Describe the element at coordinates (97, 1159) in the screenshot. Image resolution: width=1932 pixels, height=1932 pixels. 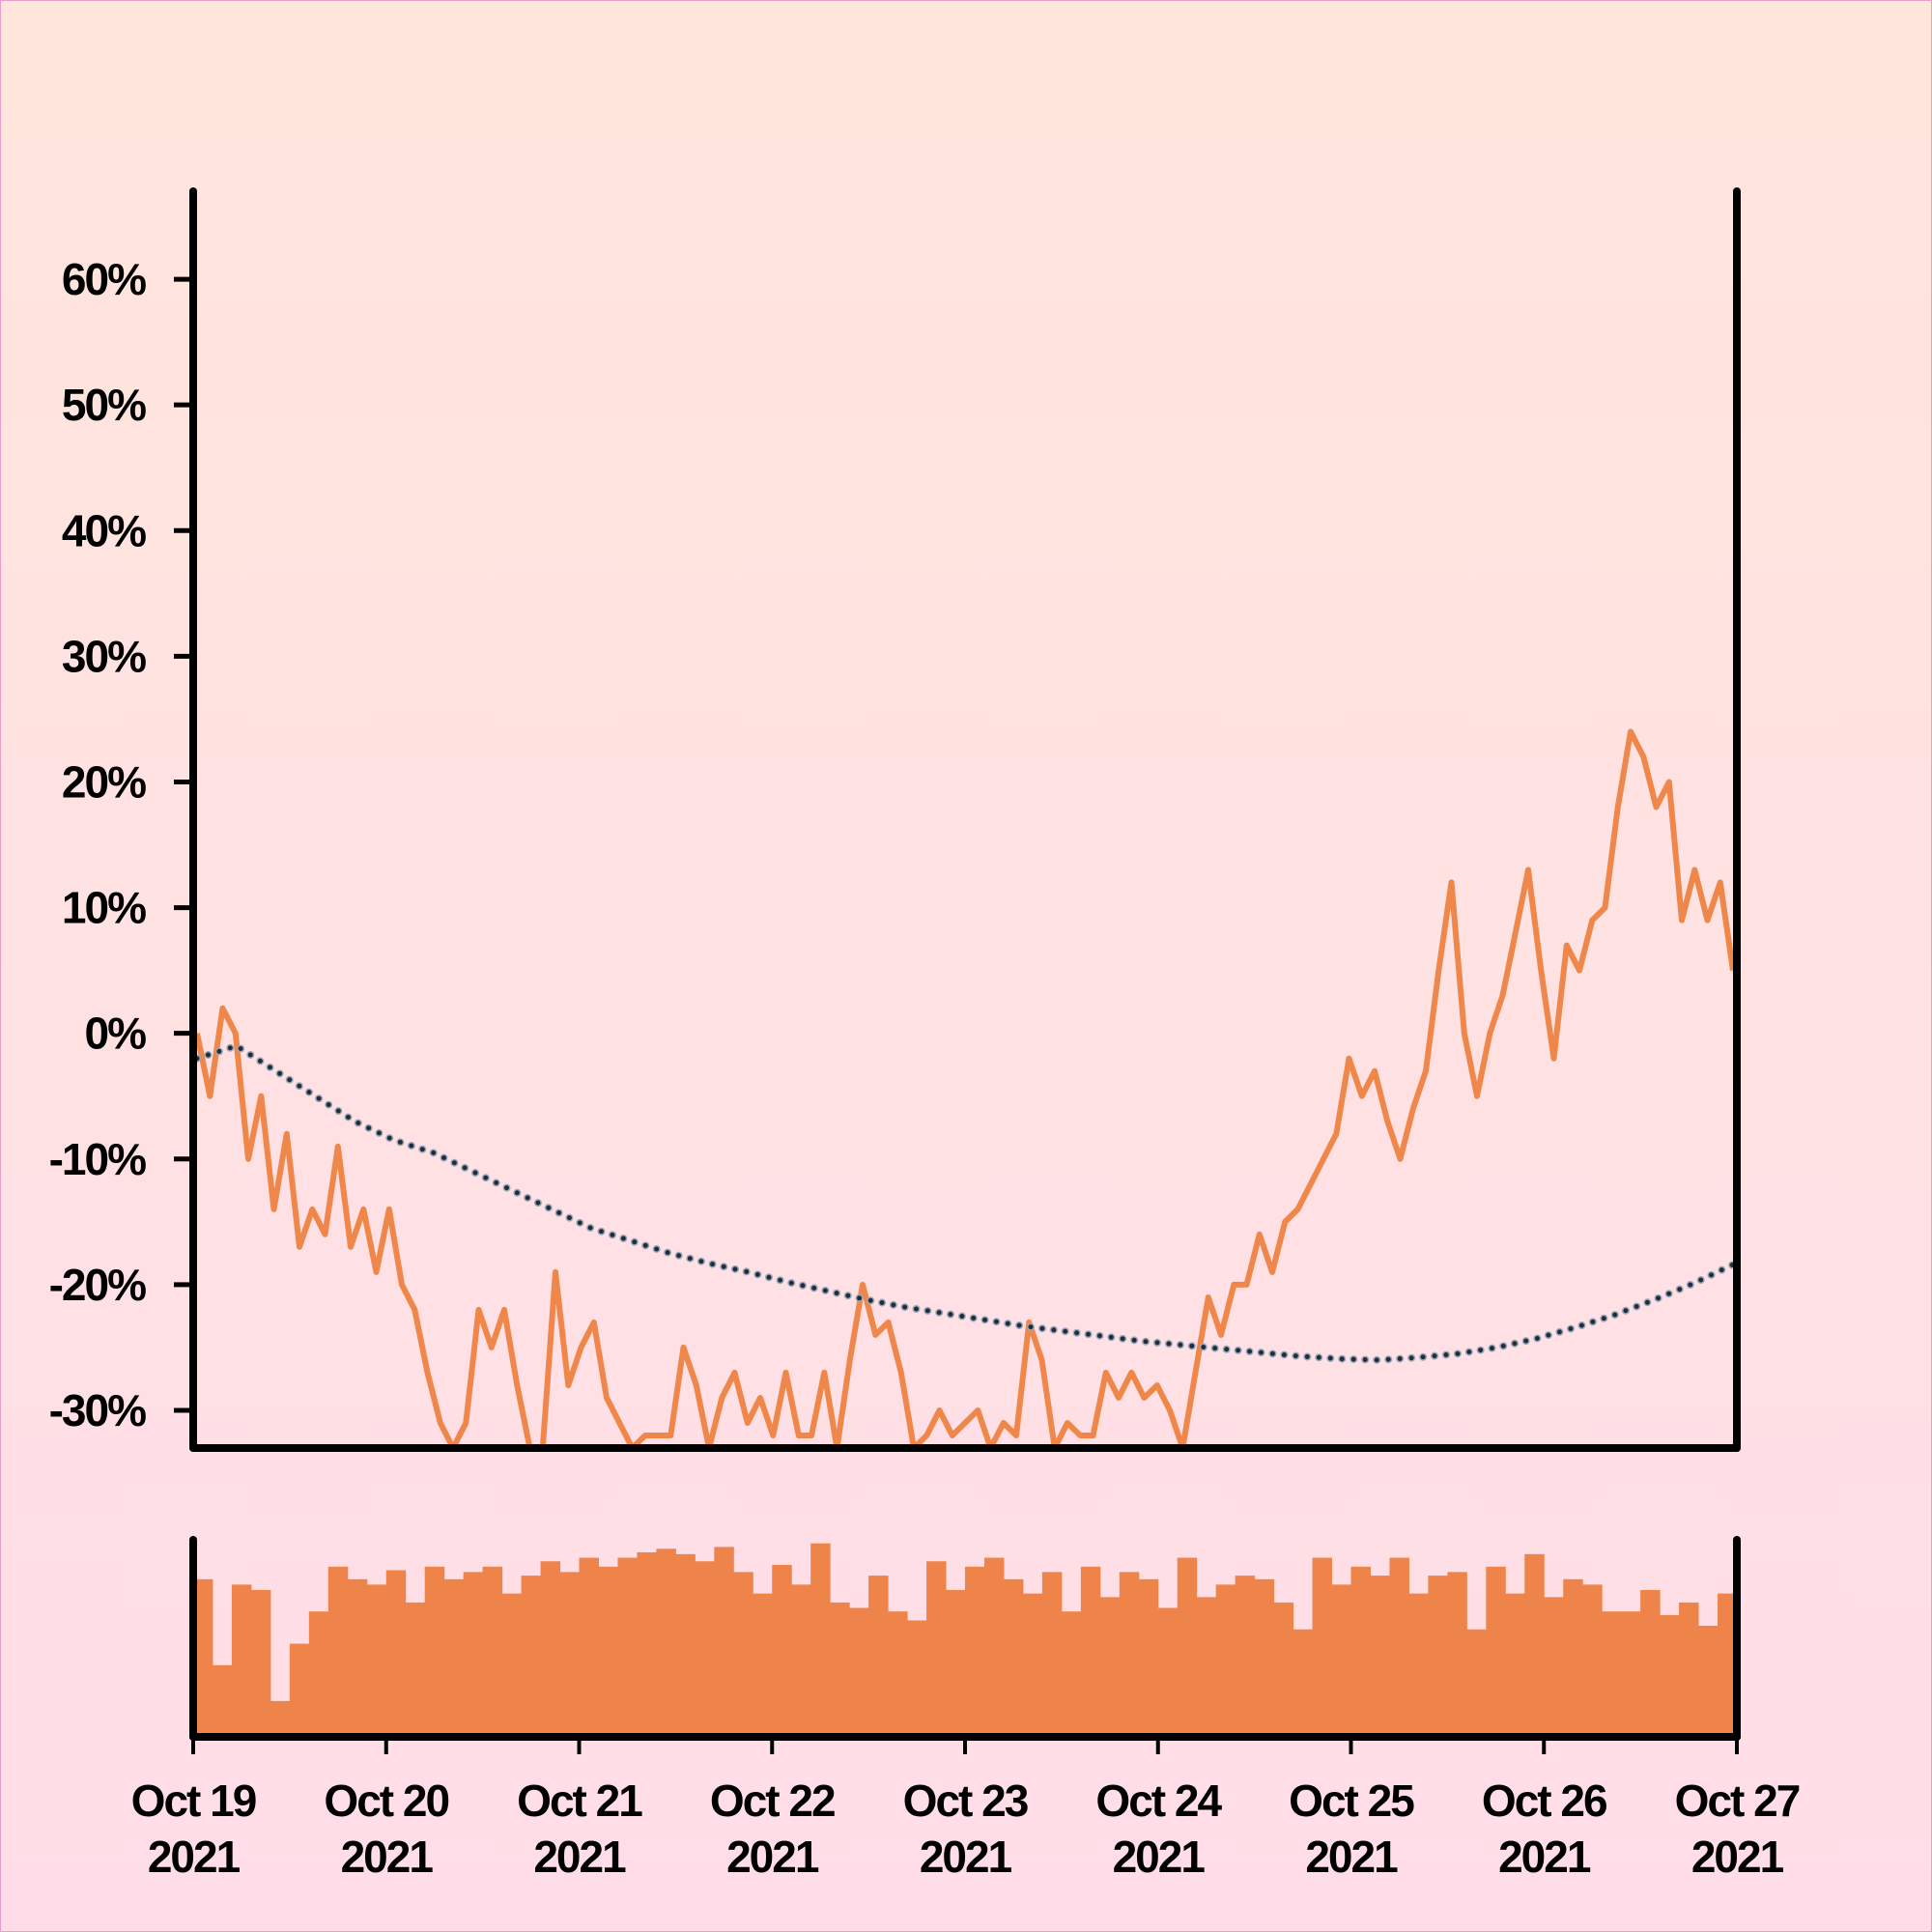
I see `y-tick-label: -10%` at that location.